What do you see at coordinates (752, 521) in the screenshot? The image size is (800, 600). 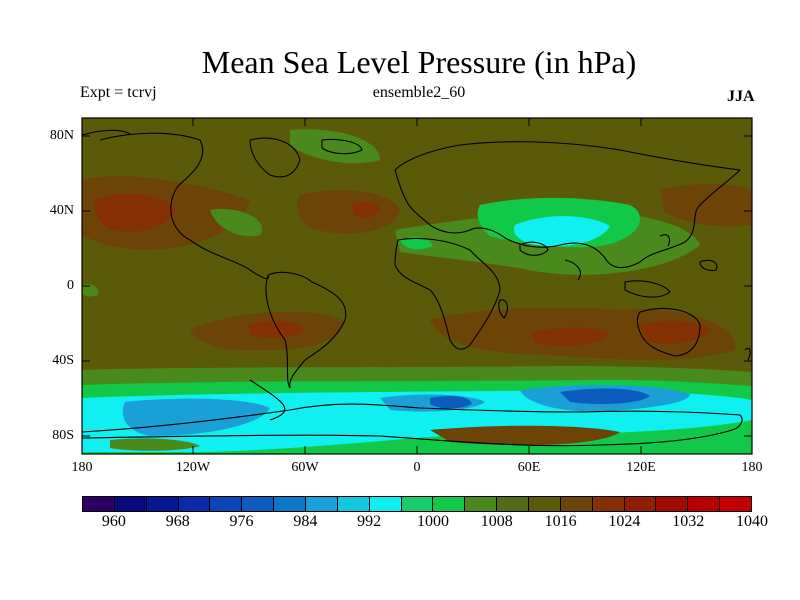 I see `colorbar-label: 1040` at bounding box center [752, 521].